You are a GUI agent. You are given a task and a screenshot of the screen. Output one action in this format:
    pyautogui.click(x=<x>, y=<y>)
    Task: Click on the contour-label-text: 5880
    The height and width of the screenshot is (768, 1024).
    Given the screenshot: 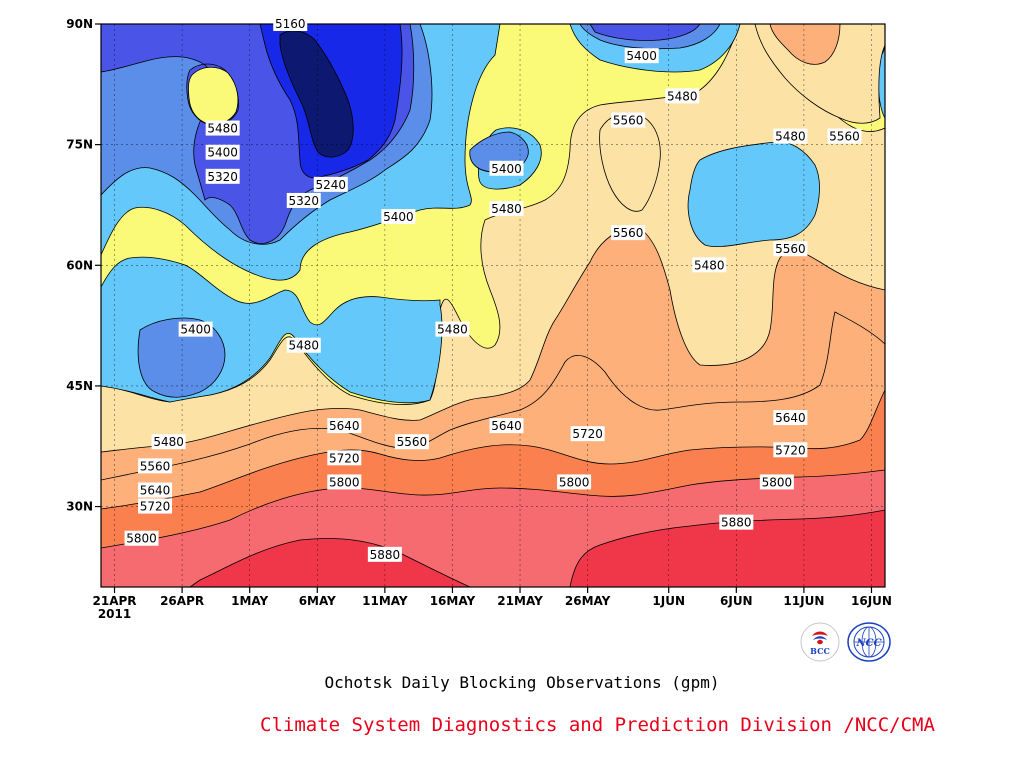 What is the action you would take?
    pyautogui.click(x=736, y=523)
    